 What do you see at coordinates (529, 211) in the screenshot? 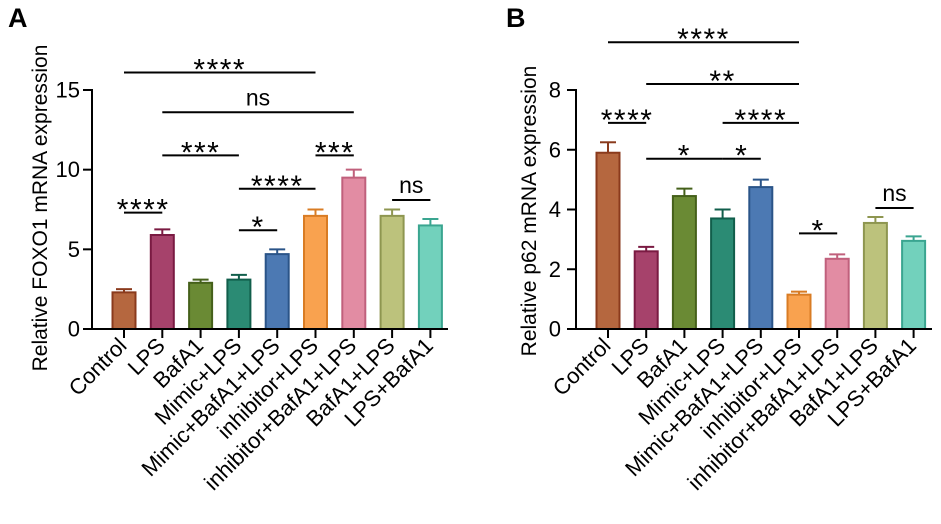
I see `y-axis-label: Relative p62 mRNA expression` at bounding box center [529, 211].